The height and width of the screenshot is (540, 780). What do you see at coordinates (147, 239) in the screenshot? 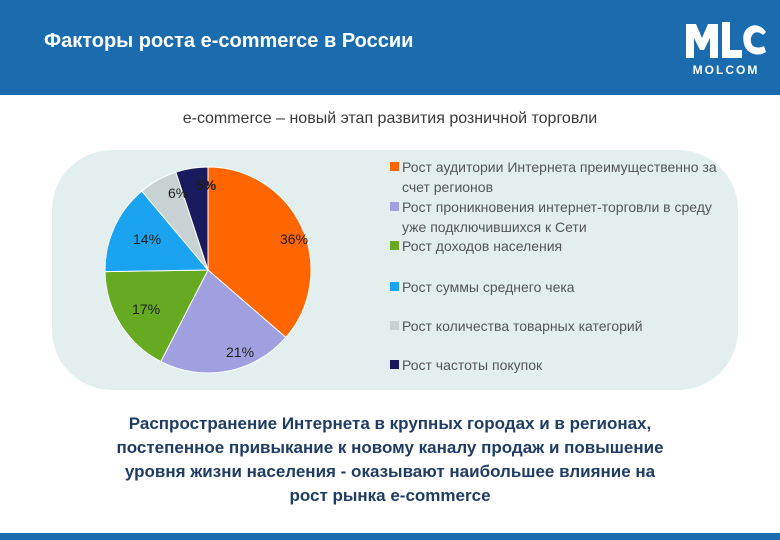
I see `pie-data-label-4: 14%` at bounding box center [147, 239].